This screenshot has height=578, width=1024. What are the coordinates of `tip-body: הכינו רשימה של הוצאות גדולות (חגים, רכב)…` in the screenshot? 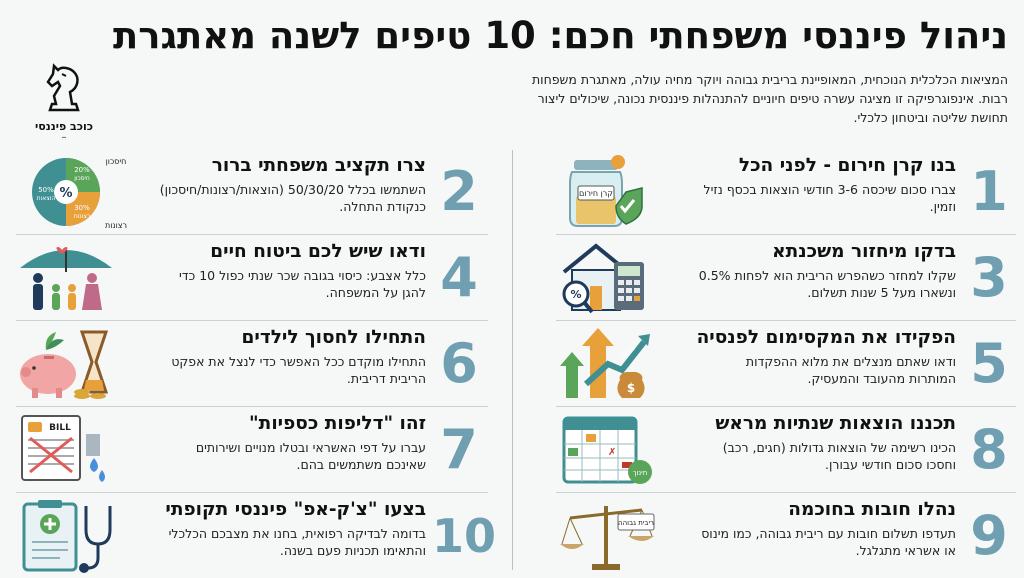 It's located at (839, 456).